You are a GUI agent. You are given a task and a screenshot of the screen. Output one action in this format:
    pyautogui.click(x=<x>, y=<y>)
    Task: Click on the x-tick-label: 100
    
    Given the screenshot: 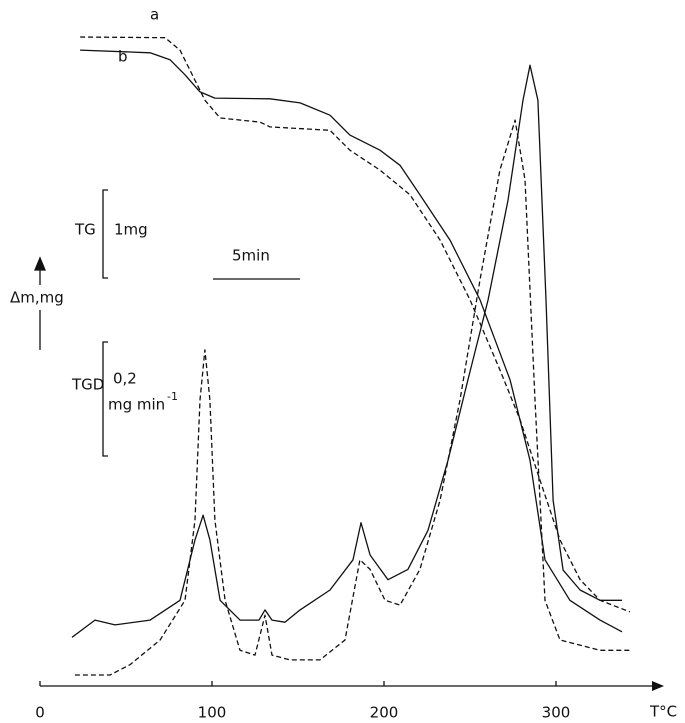 What is the action you would take?
    pyautogui.click(x=212, y=713)
    